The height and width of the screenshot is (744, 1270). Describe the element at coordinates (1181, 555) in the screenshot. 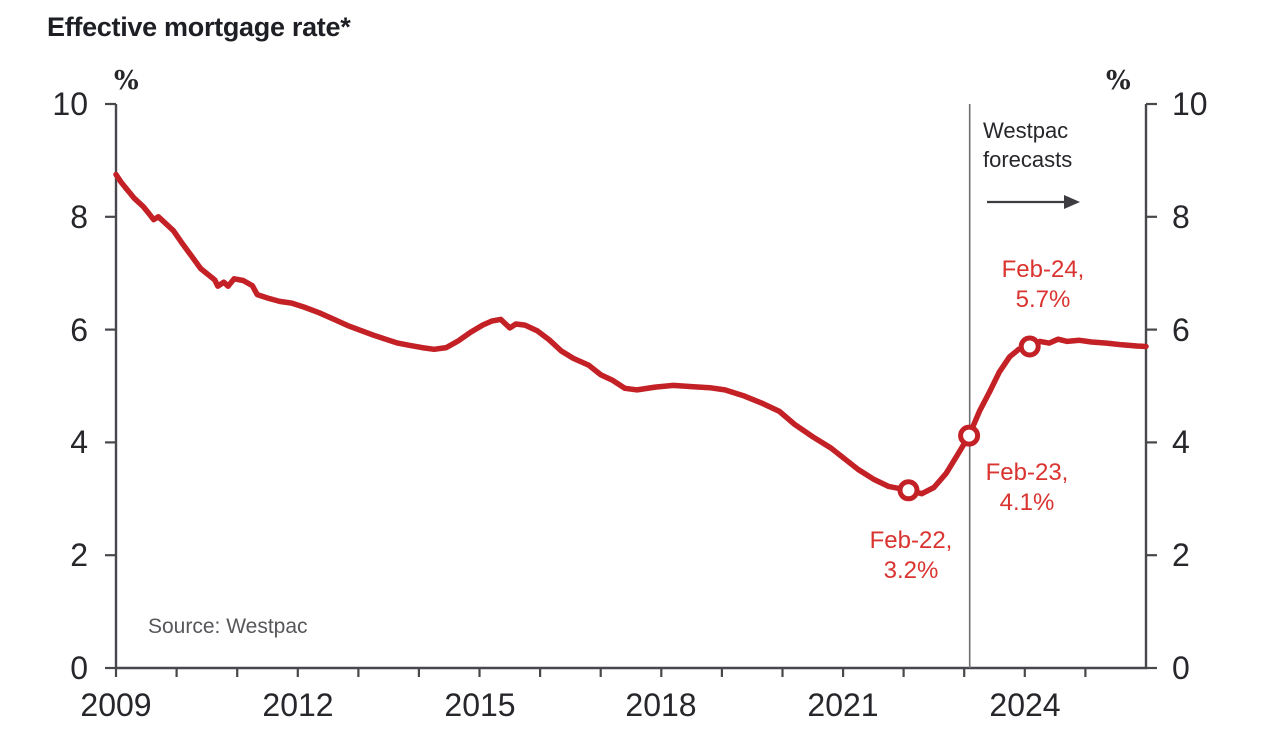

I see `y-axis-tick-label-right: 2` at that location.